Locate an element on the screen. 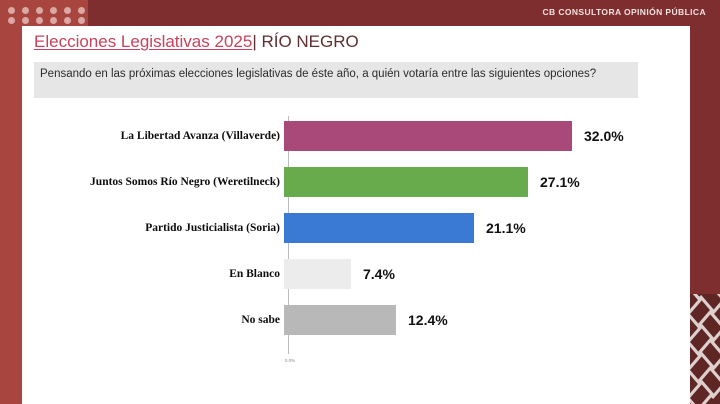  bar-category-label: Juntos Somos Río Negro (Weretilneck) is located at coordinates (185, 182).